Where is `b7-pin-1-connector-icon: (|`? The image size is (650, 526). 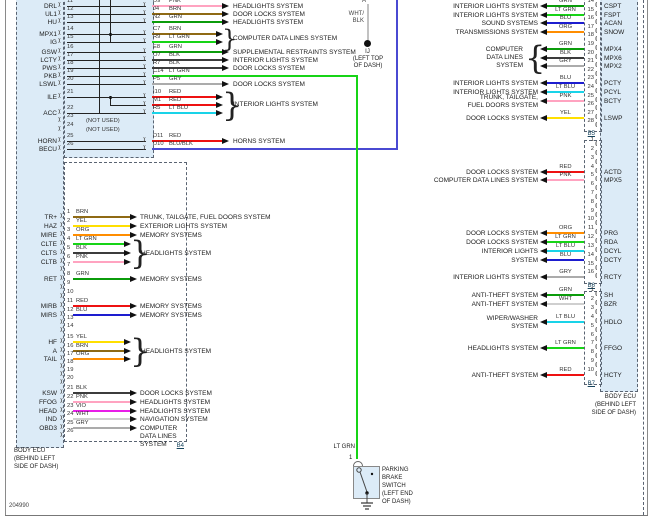 b7-pin-1-connector-icon: (| is located at coordinates (596, 294).